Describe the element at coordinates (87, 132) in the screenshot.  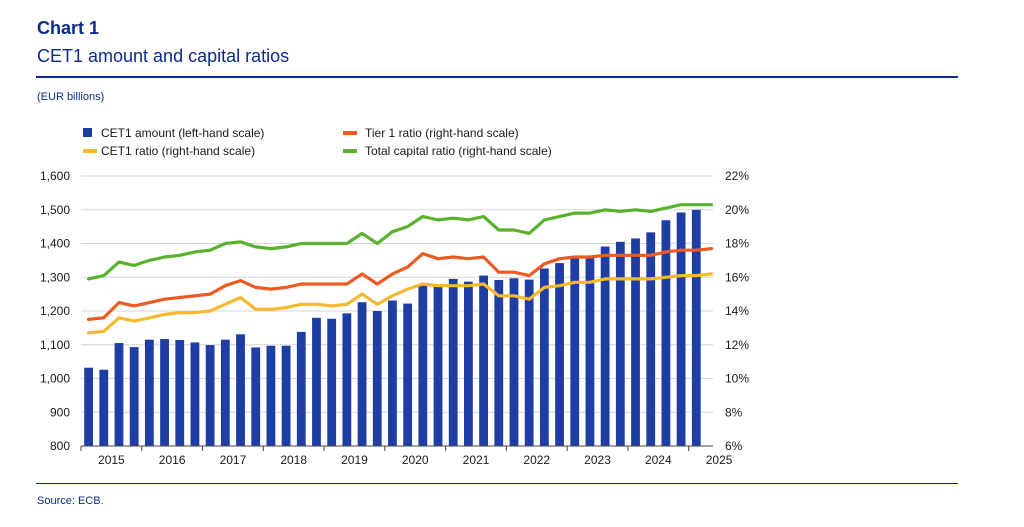
I see `legend-swatch-cet1-amount` at that location.